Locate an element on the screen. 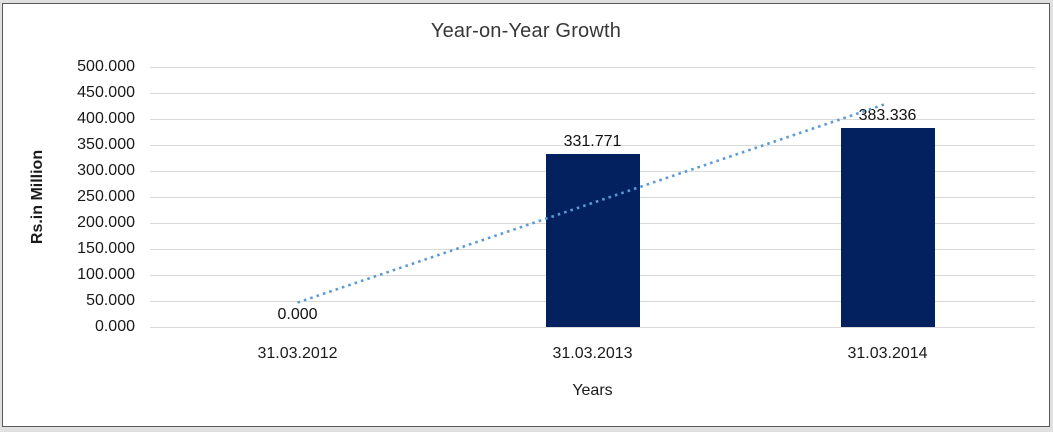  y-tick-label: 250.000 is located at coordinates (106, 196).